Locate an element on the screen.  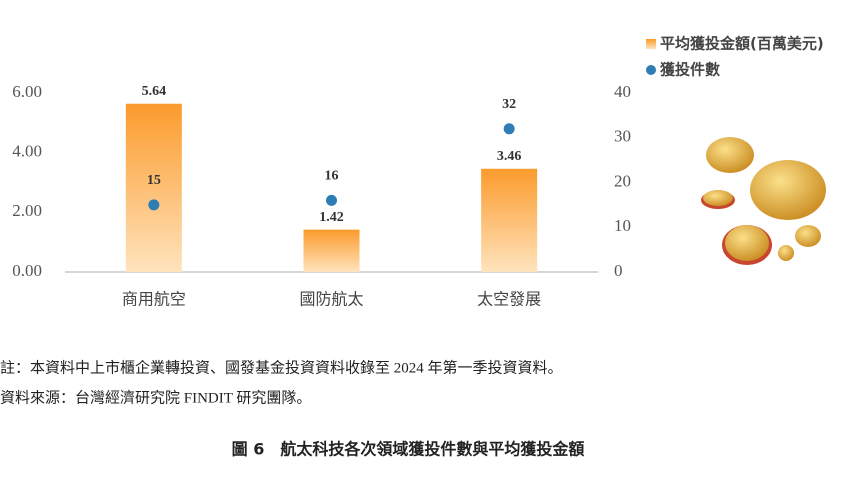
value-label: 16 is located at coordinates (332, 176).